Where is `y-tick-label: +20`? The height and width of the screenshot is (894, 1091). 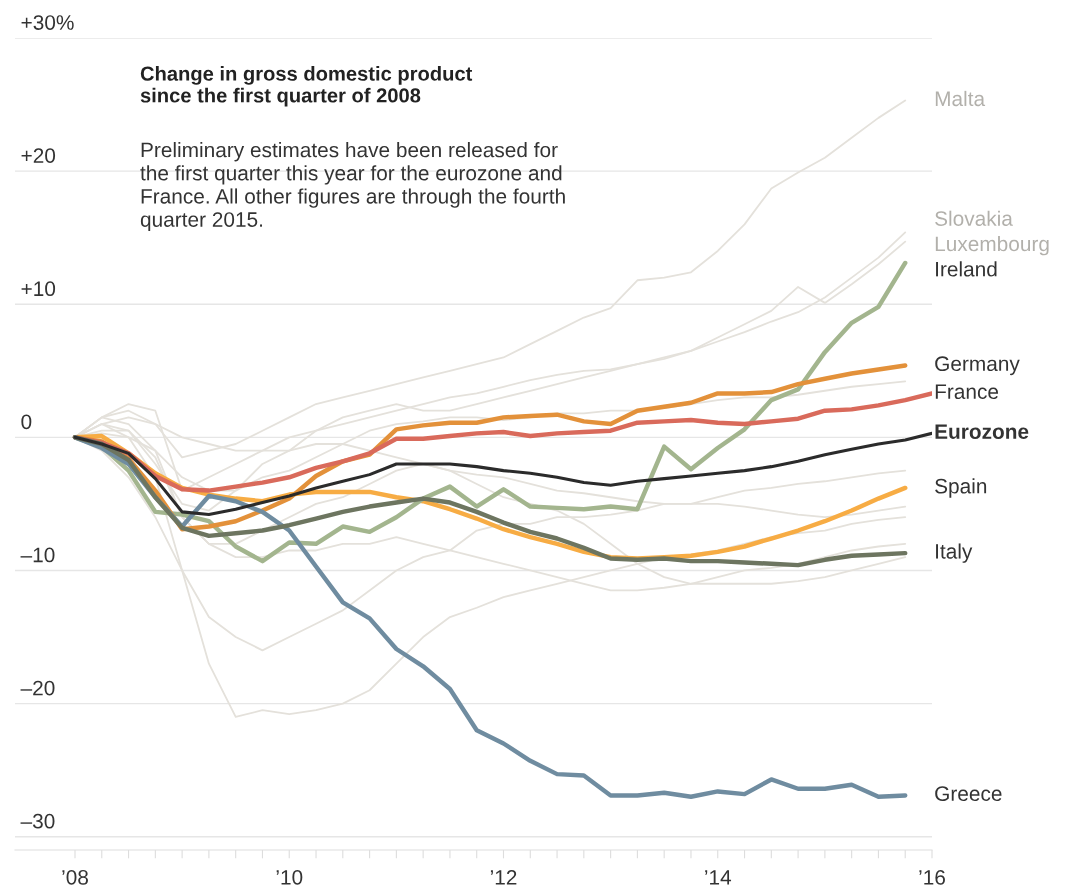 y-tick-label: +20 is located at coordinates (38, 155).